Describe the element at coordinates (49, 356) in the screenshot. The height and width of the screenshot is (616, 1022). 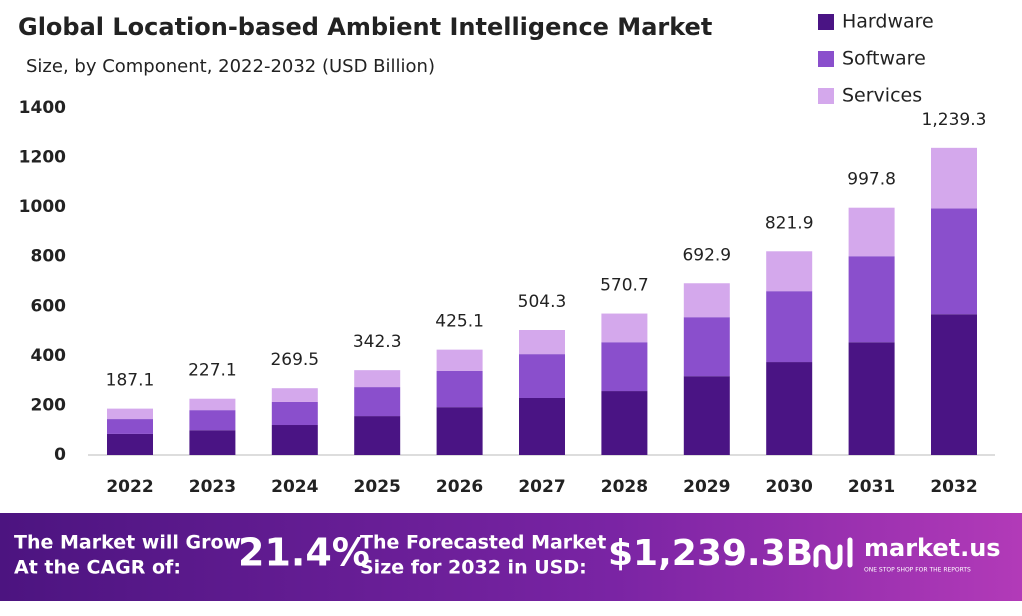
I see `y-tick-label: 400` at that location.